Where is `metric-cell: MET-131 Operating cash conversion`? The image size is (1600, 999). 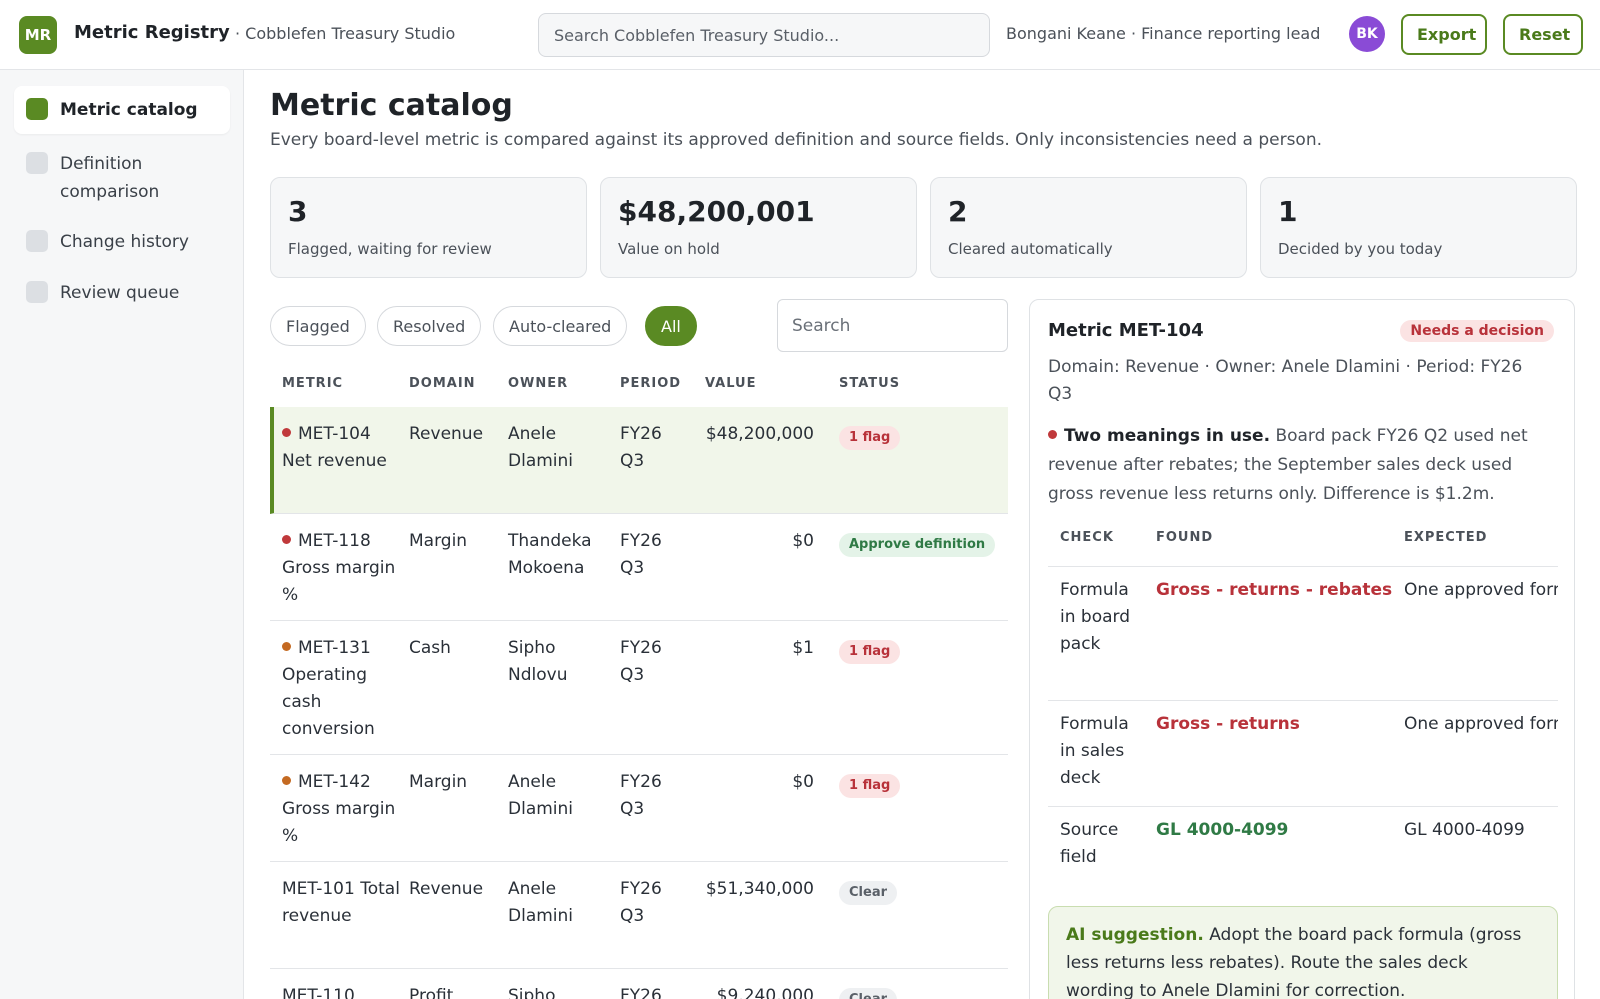 metric-cell: MET-131 Operating cash conversion is located at coordinates (341, 689).